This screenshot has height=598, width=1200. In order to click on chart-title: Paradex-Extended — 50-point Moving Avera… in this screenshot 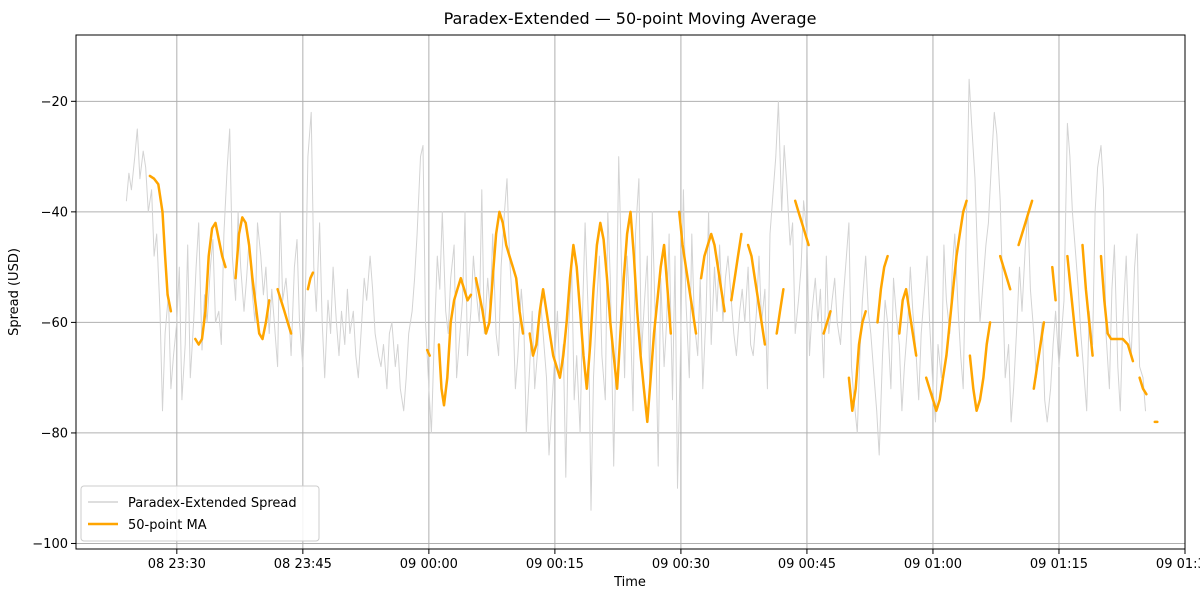, I will do `click(630, 18)`.